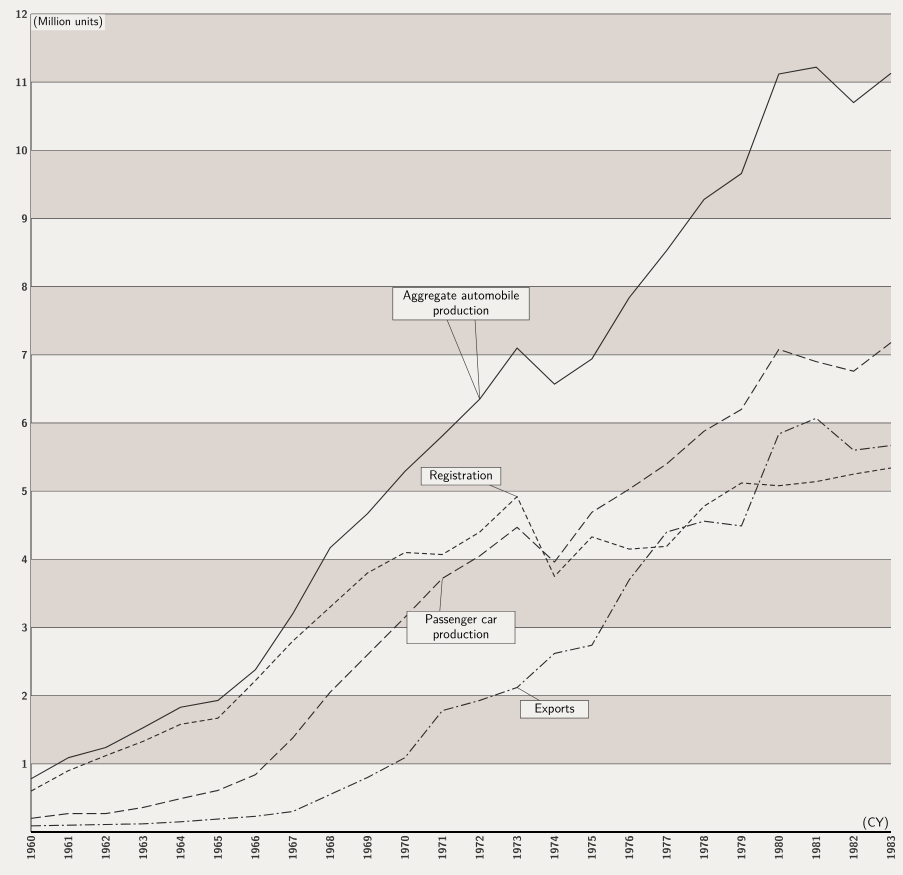  What do you see at coordinates (778, 847) in the screenshot?
I see `x-tick-label: 1980` at bounding box center [778, 847].